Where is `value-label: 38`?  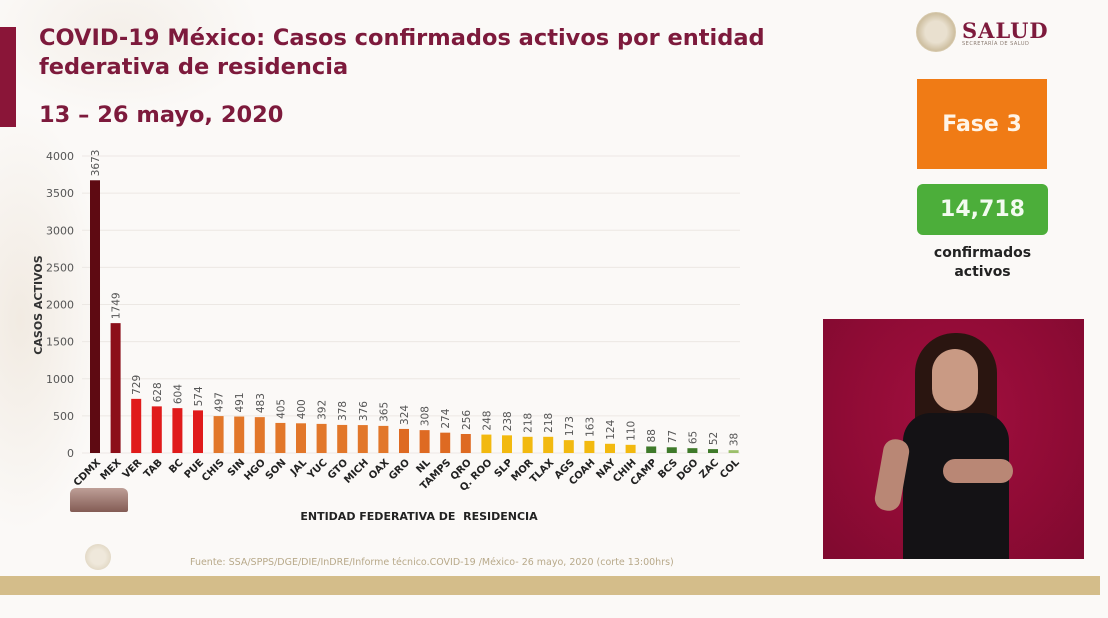
value-label: 38 is located at coordinates (735, 439).